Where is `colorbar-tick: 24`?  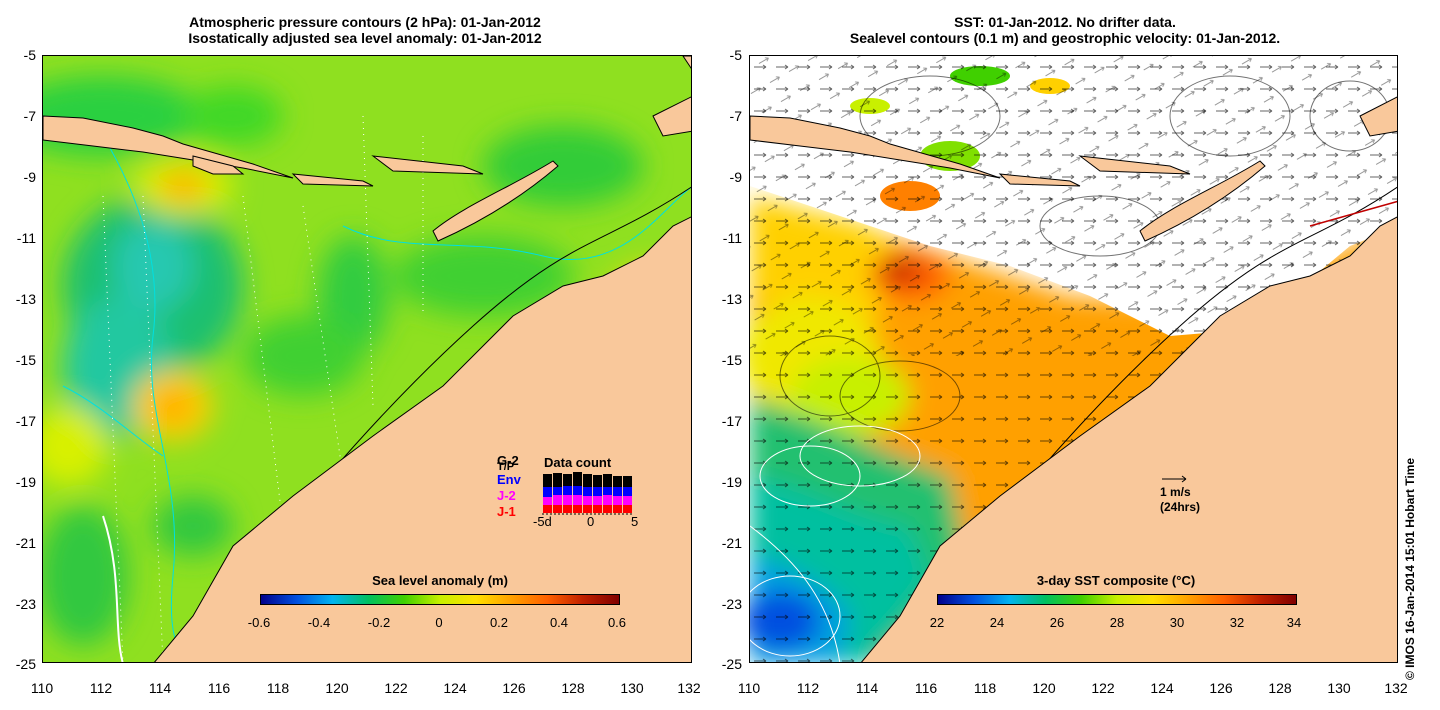
colorbar-tick: 24 is located at coordinates (997, 622).